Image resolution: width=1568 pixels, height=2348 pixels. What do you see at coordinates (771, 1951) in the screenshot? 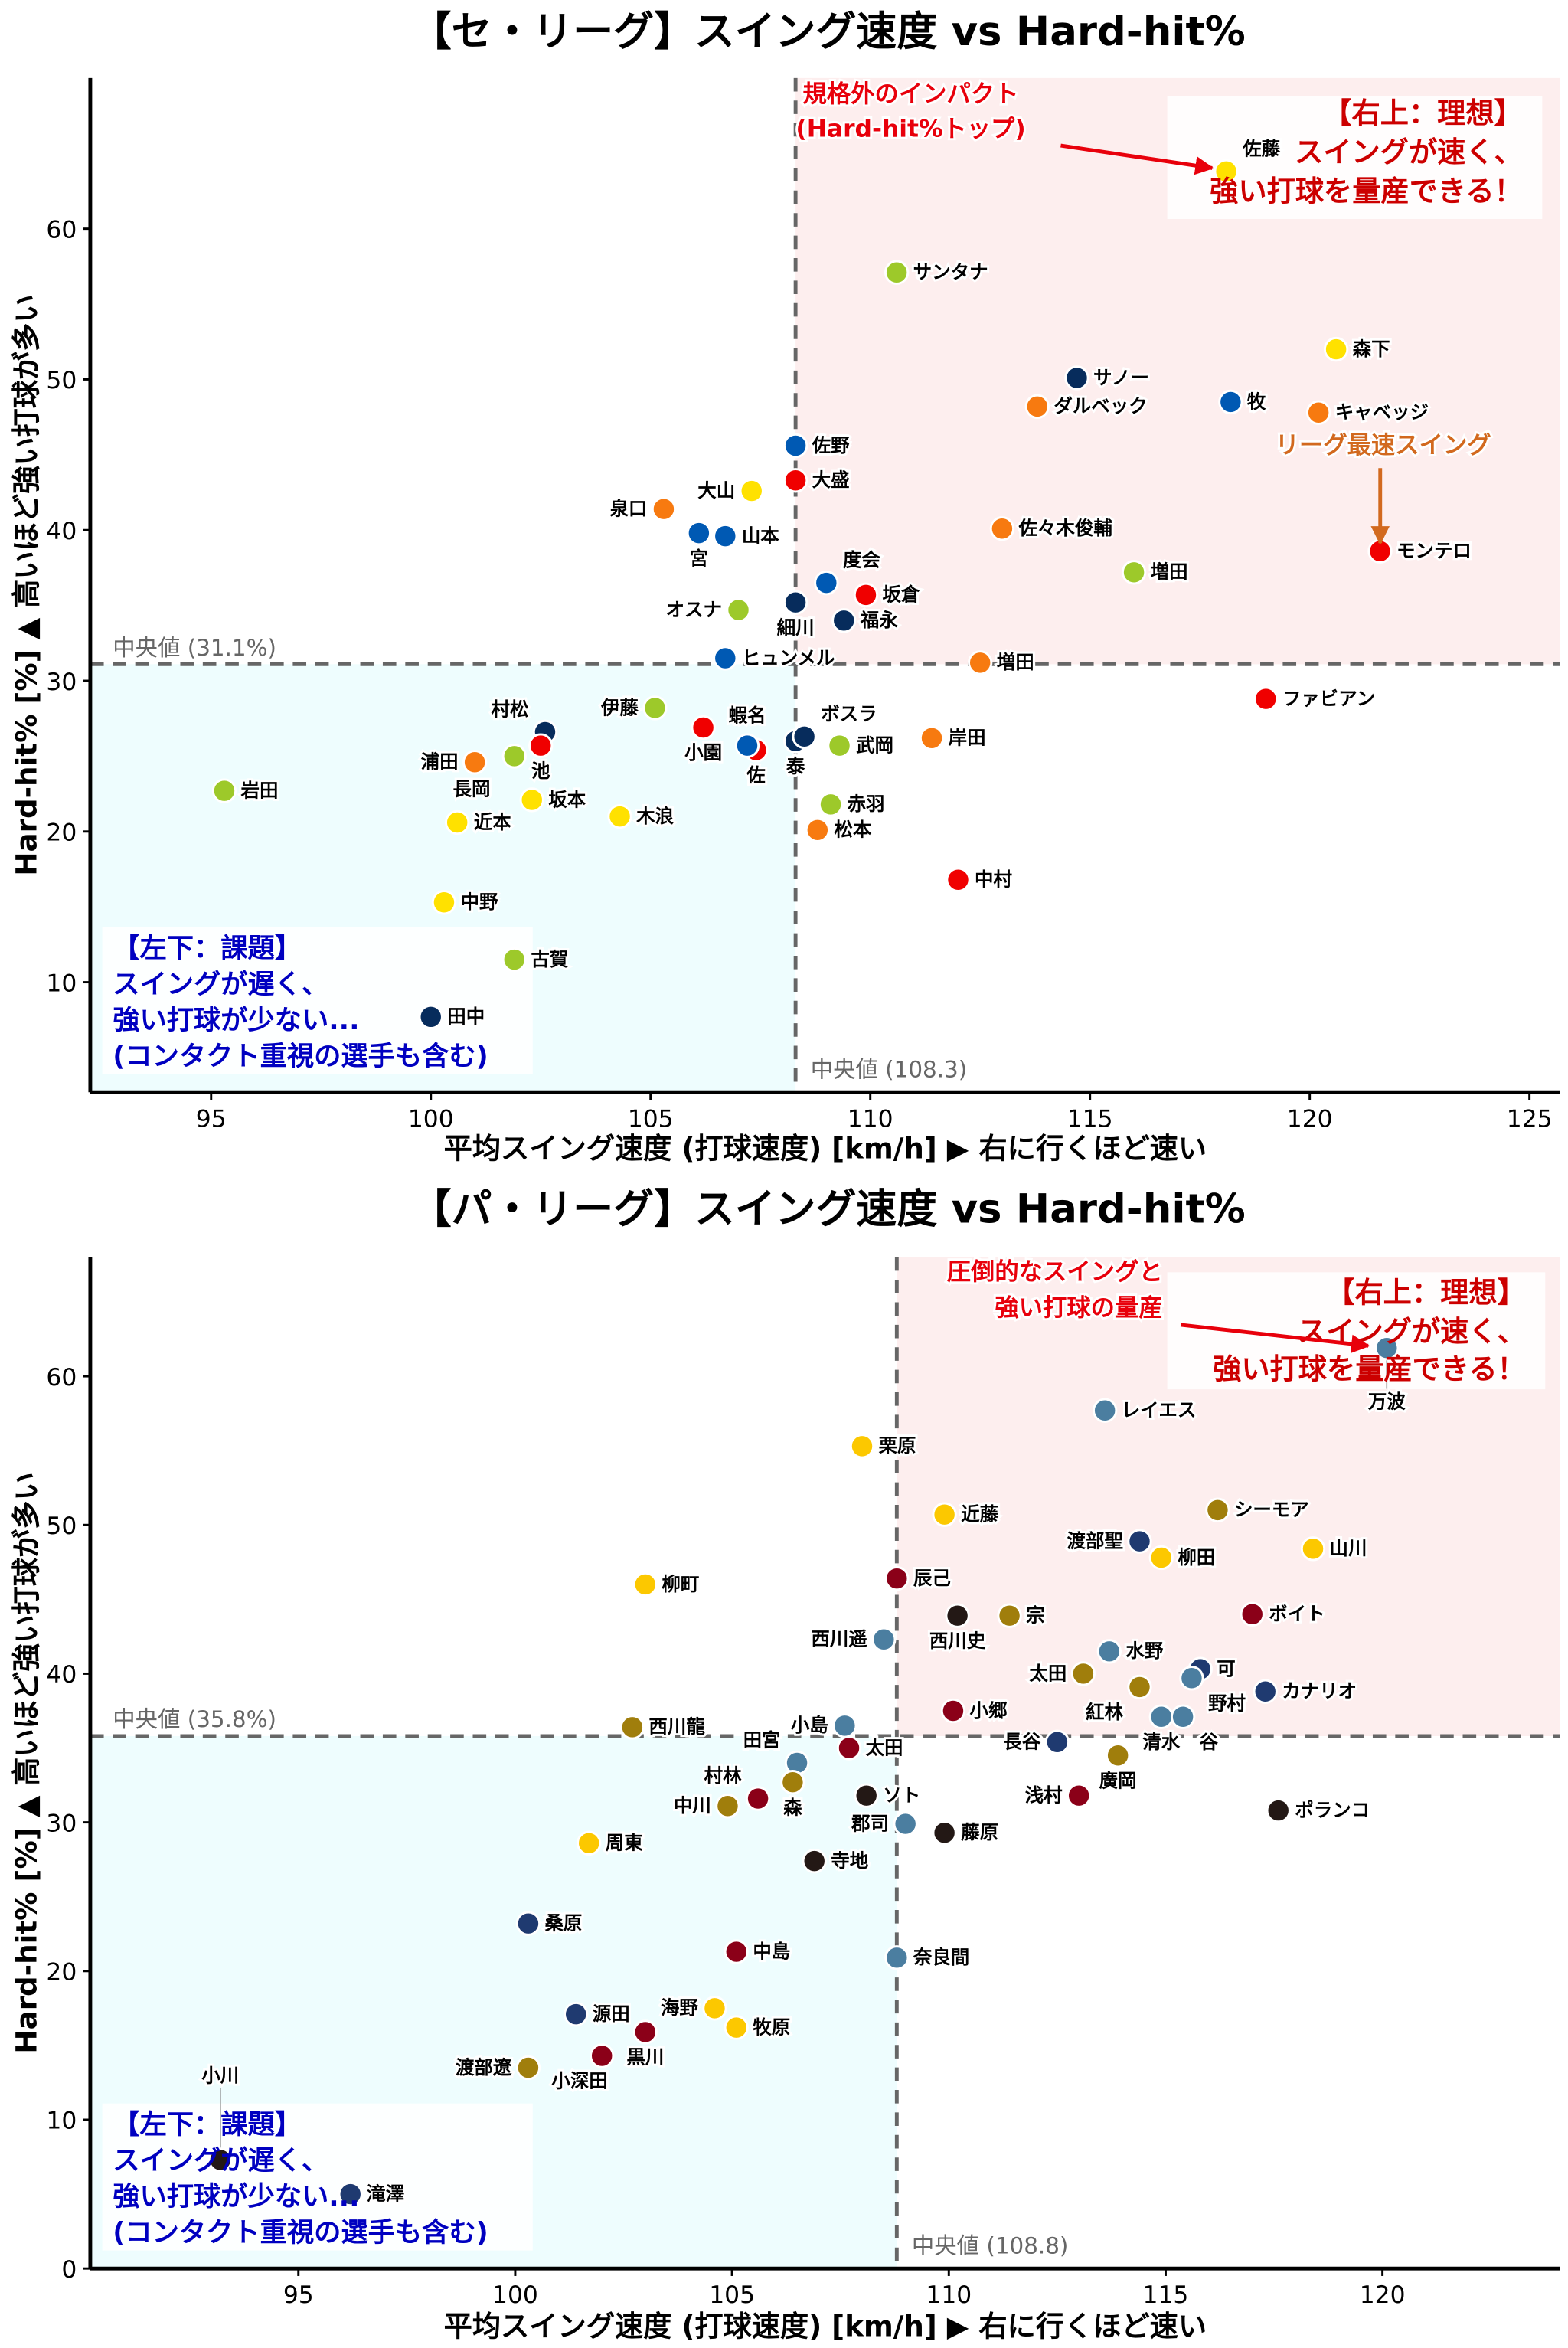
I see `point-label: 中島` at bounding box center [771, 1951].